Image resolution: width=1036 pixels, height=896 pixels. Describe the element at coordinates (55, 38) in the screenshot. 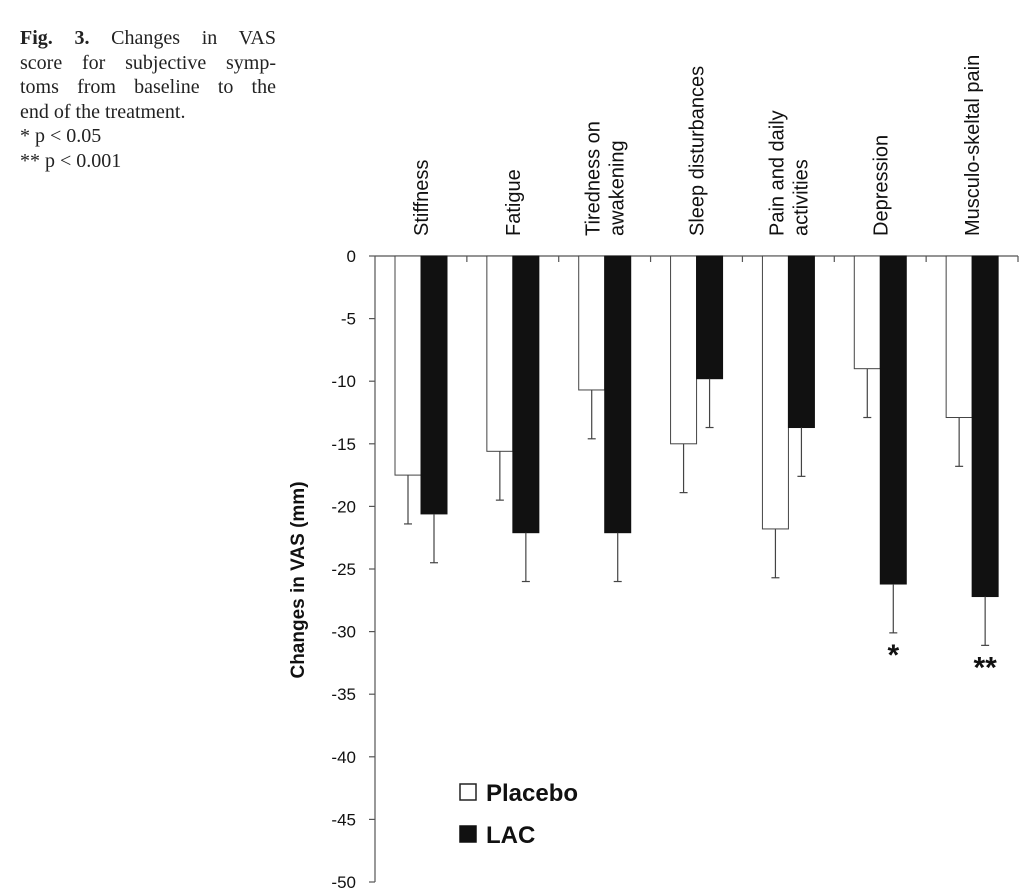

I see `figure-label: Fig. 3.` at that location.